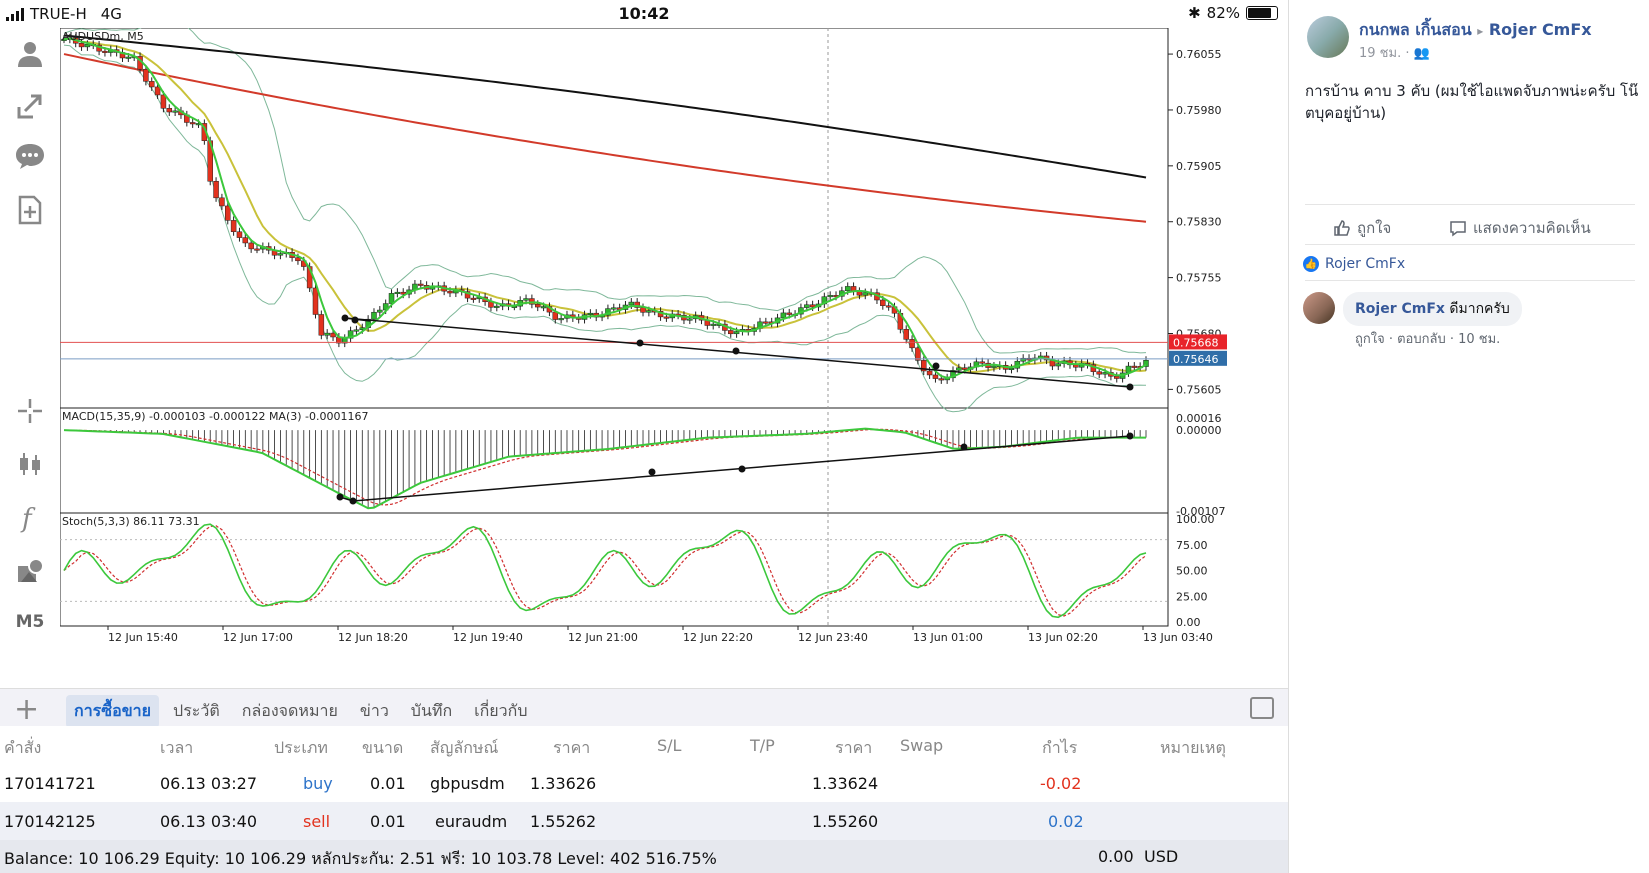 This screenshot has width=1649, height=873. What do you see at coordinates (488, 637) in the screenshot?
I see `time-tick-label: 12 Jun 19:40` at bounding box center [488, 637].